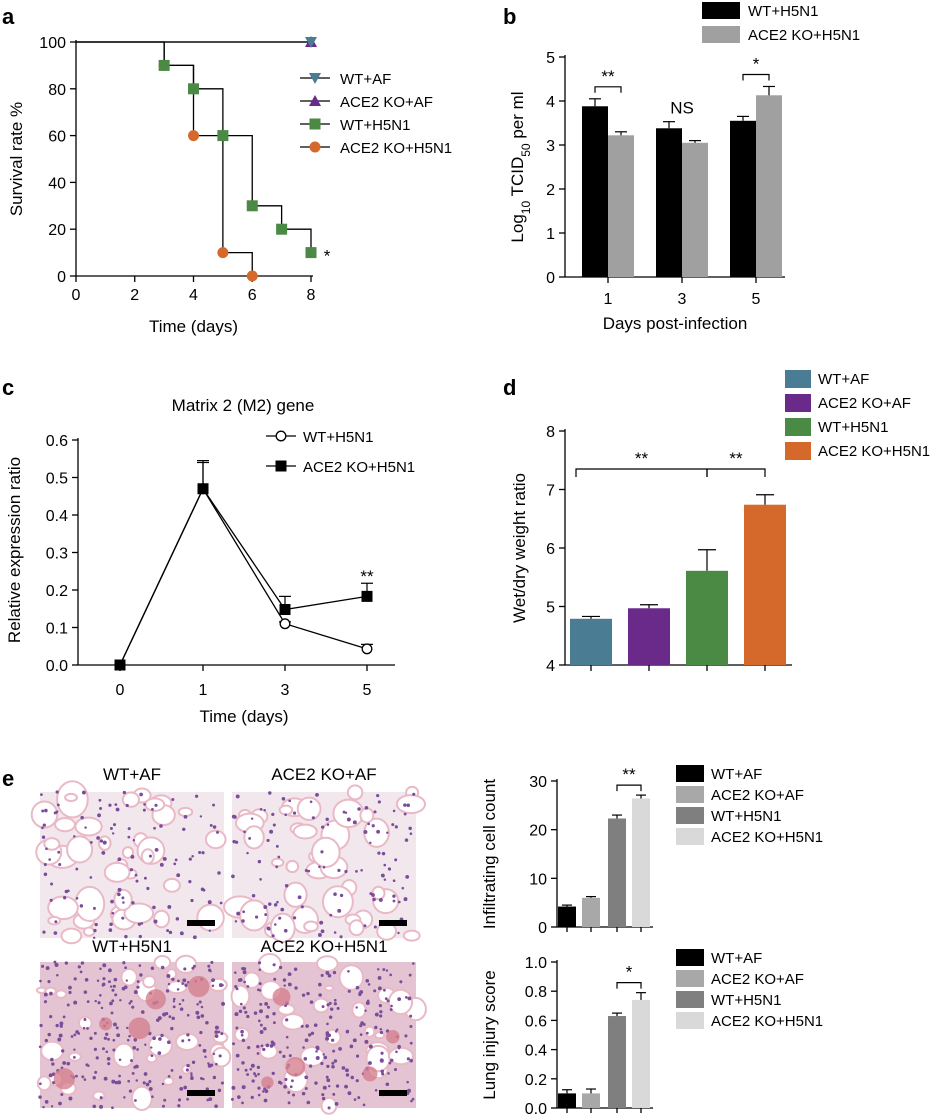  What do you see at coordinates (591, 1100) in the screenshot?
I see `bar` at bounding box center [591, 1100].